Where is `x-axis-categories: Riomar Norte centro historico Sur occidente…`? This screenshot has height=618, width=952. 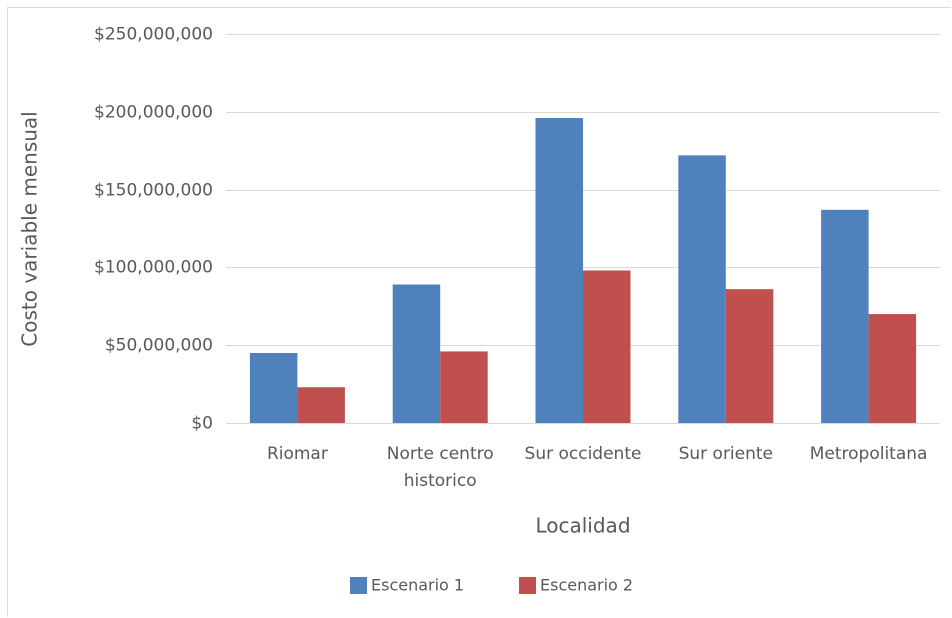 x-axis-categories: Riomar Norte centro historico Sur occidente… is located at coordinates (597, 467).